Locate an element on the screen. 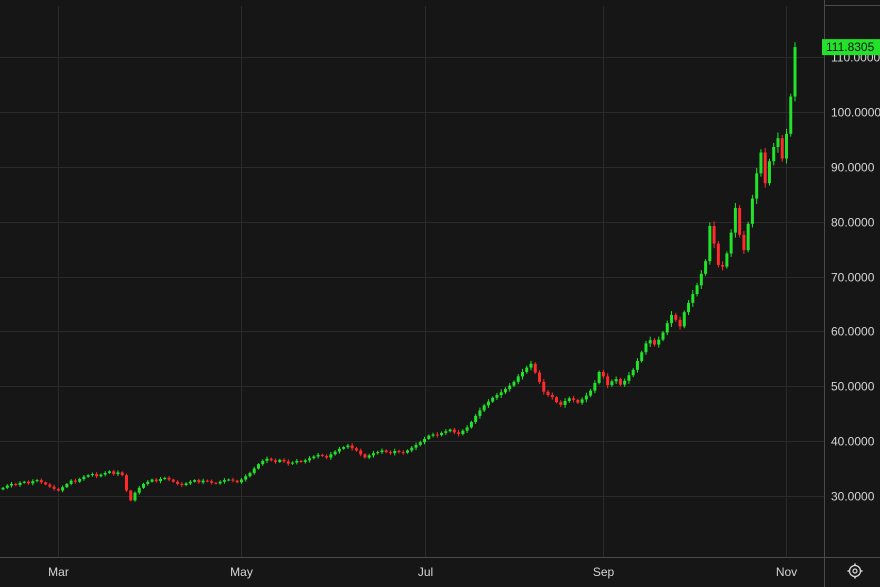 This screenshot has height=587, width=880. time-axis: MarMayJulSepNov2026 is located at coordinates (464, 572).